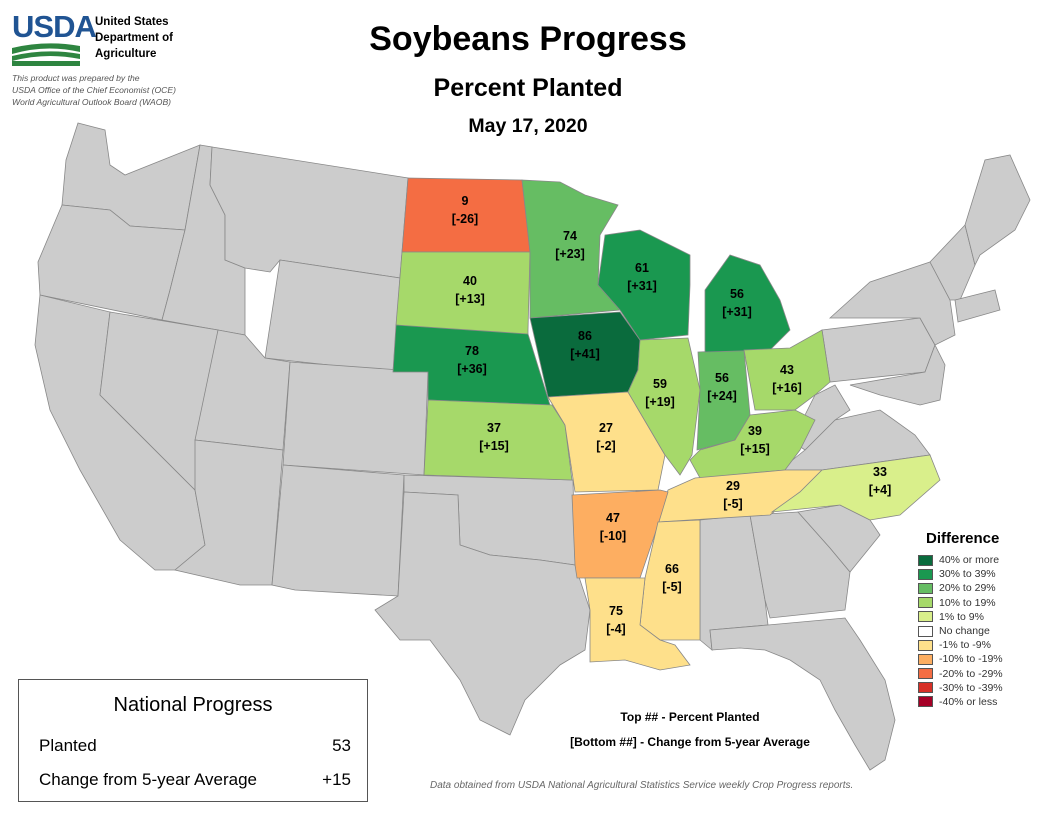  Describe the element at coordinates (961, 616) in the screenshot. I see `legend-label: 1% to 9%` at that location.